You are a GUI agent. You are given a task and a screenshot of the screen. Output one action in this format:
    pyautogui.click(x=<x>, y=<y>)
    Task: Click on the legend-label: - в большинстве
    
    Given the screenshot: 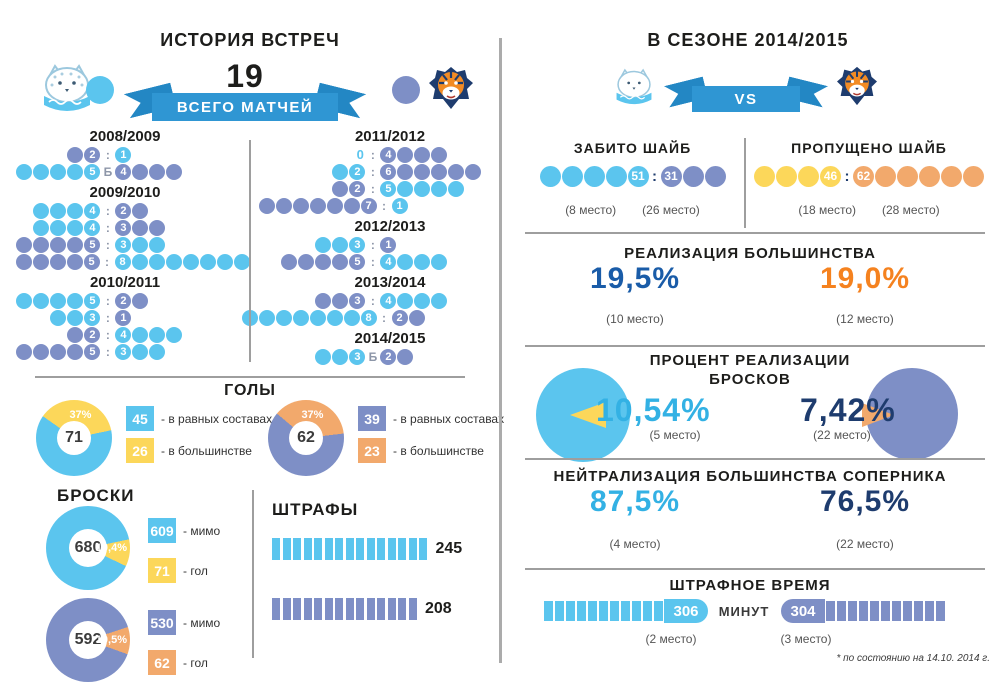 What is the action you would take?
    pyautogui.click(x=438, y=450)
    